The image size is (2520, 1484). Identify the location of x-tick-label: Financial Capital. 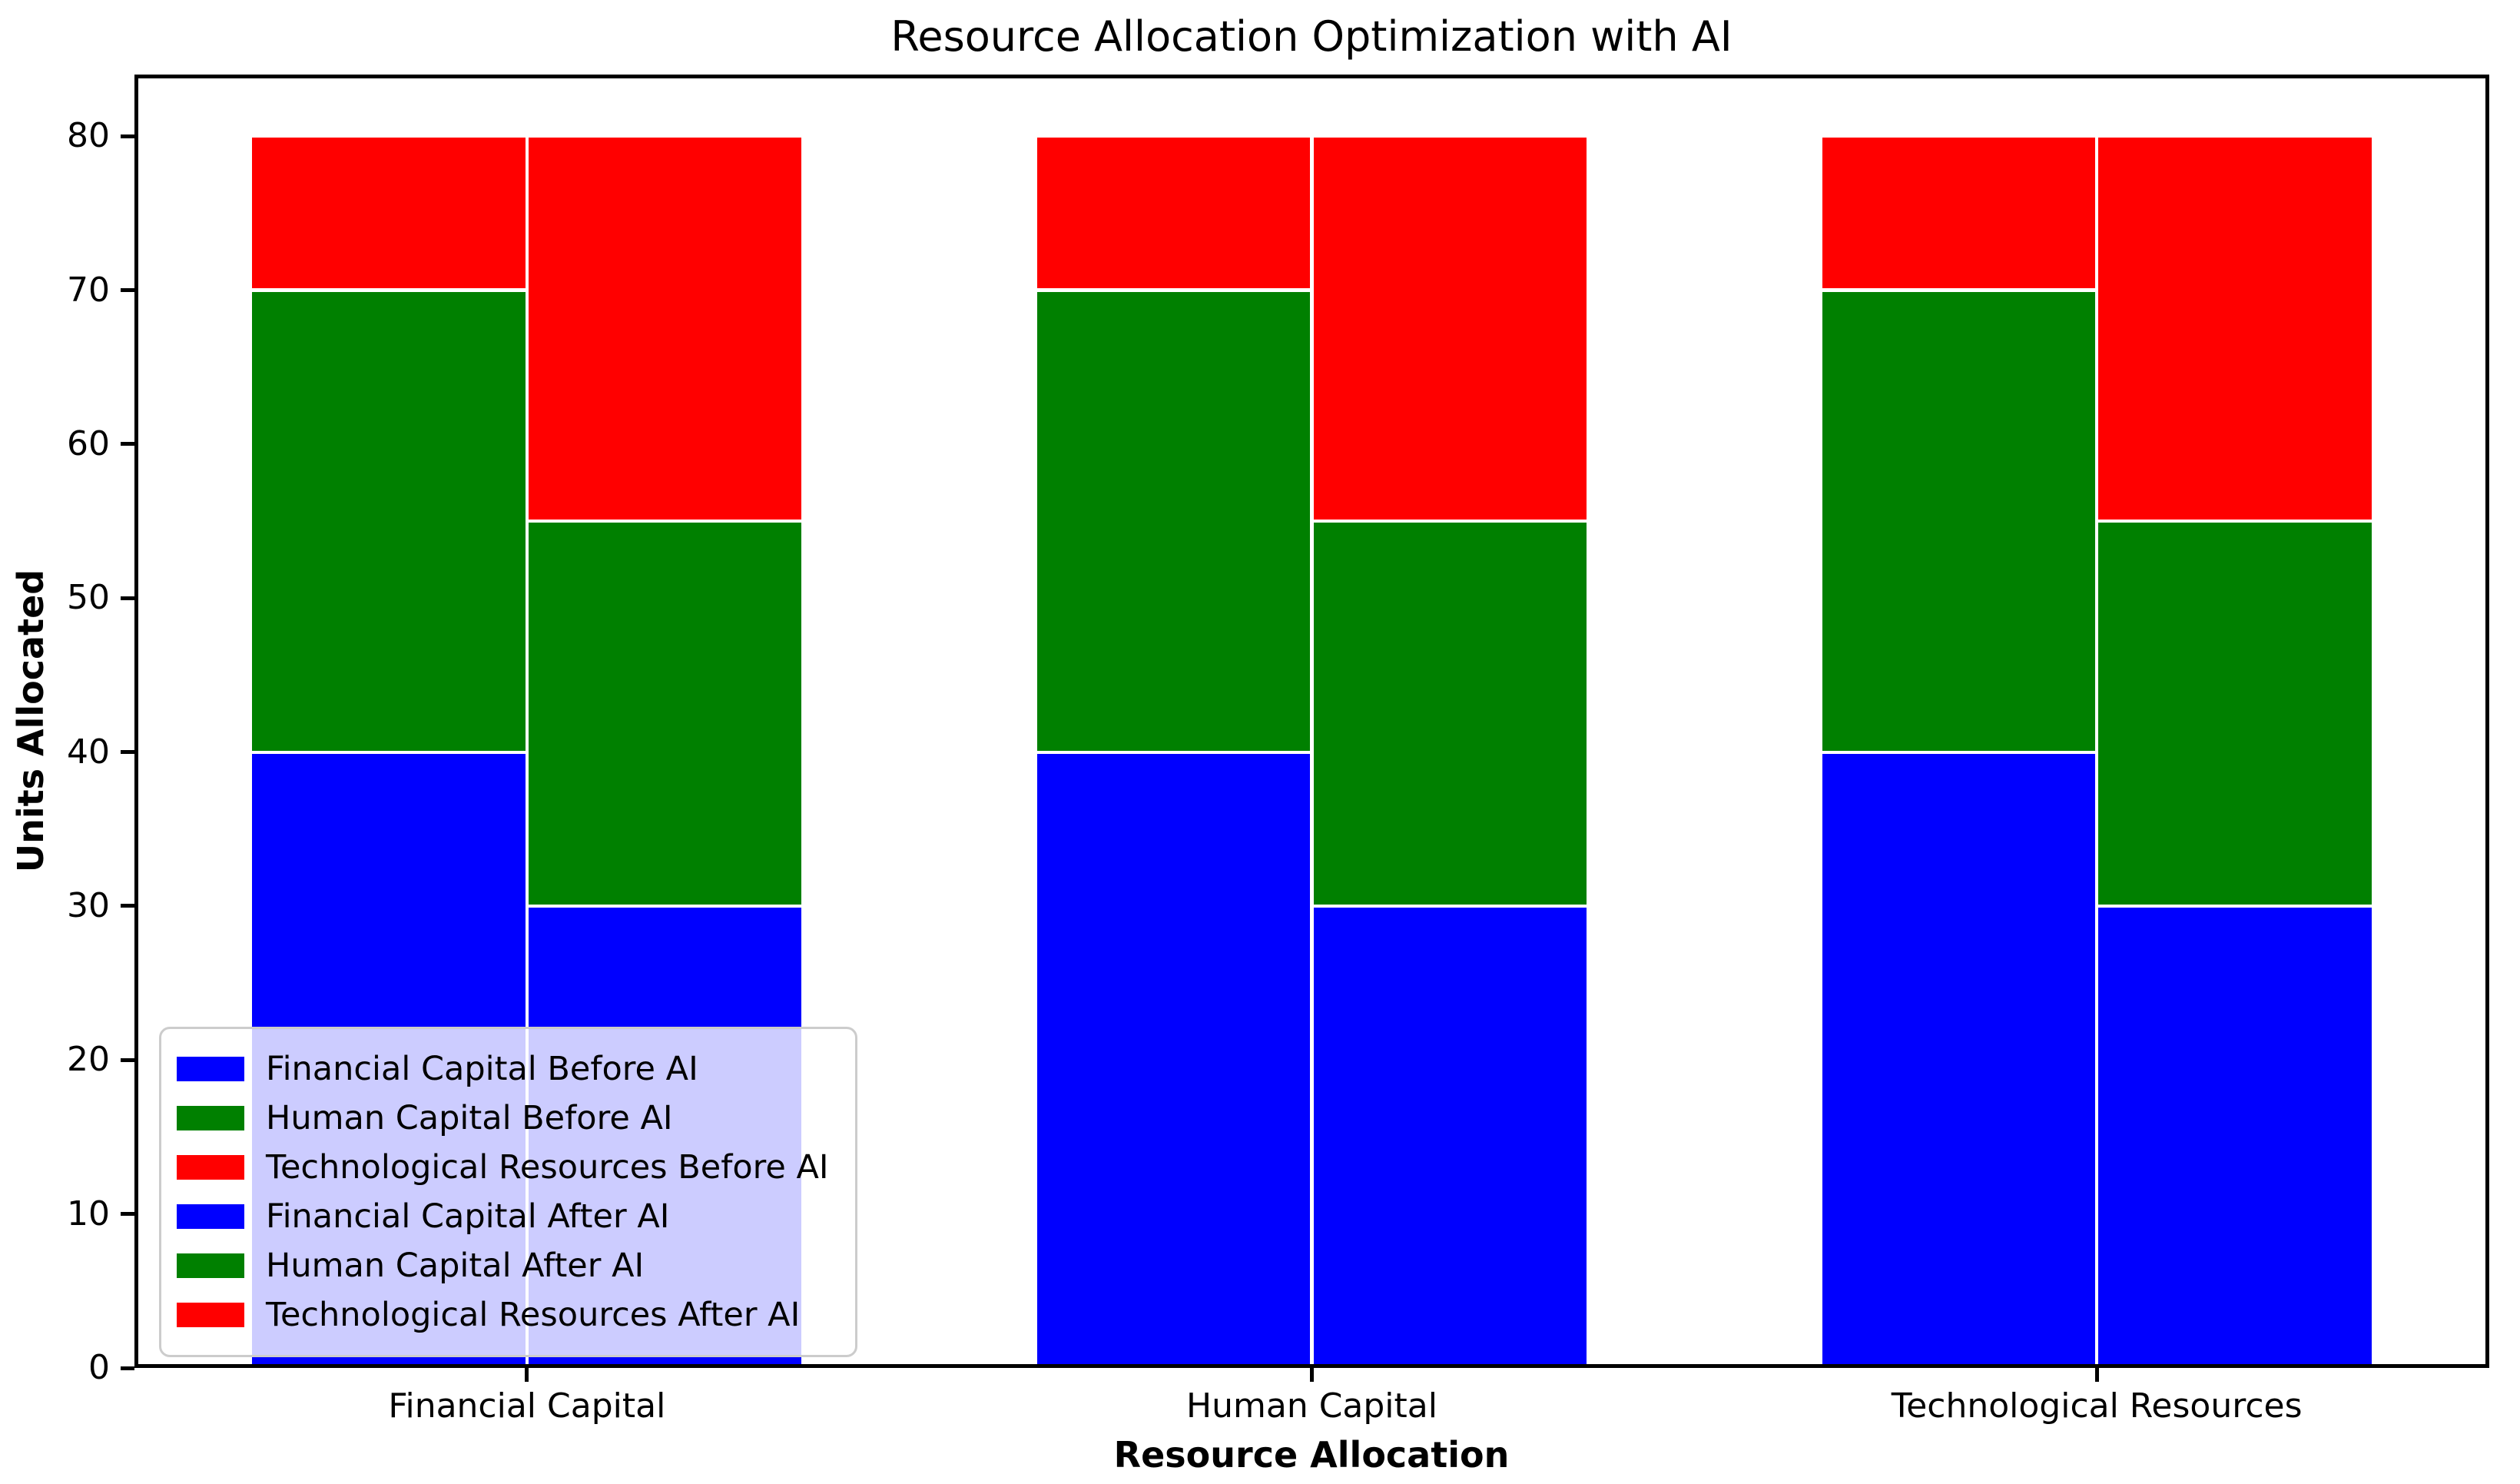
(527, 1406).